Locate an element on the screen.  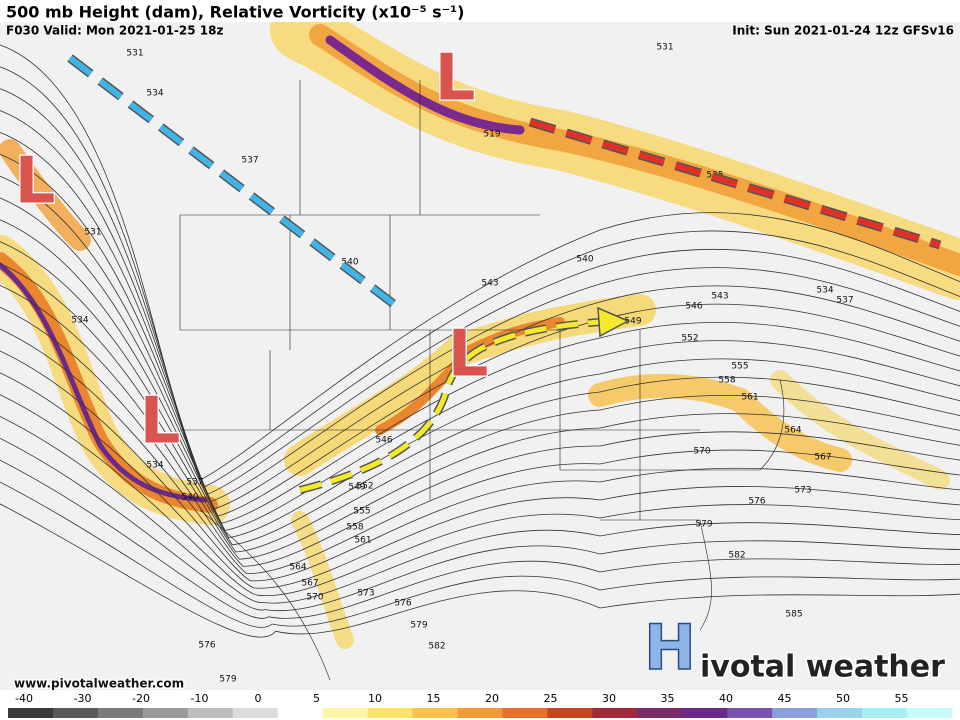
colorbar-tick-label: 5 is located at coordinates (316, 698).